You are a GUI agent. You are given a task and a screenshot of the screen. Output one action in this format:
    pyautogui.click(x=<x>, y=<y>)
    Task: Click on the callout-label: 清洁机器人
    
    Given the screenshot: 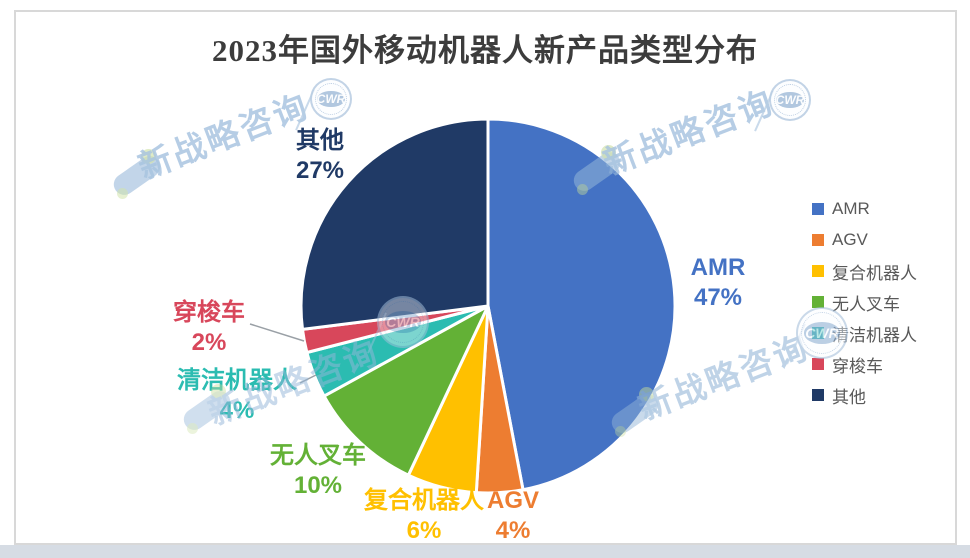 What is the action you would take?
    pyautogui.click(x=237, y=380)
    